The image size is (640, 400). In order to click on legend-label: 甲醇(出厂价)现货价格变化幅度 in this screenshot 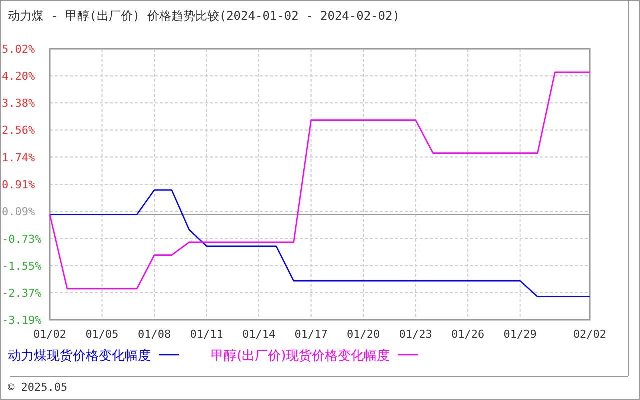, I will do `click(300, 356)`.